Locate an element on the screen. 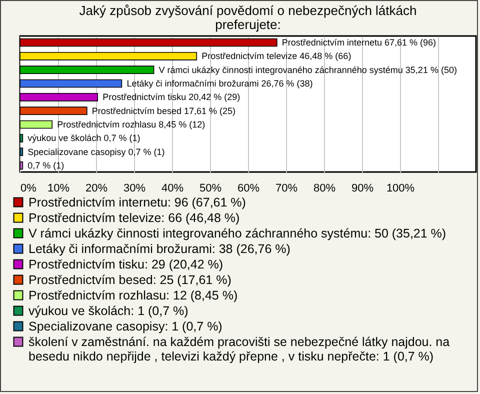 This screenshot has width=480, height=394. data-label: V rámci ukázky činnosti integrovaného záchranného systému 35,21 % (50) is located at coordinates (307, 69).